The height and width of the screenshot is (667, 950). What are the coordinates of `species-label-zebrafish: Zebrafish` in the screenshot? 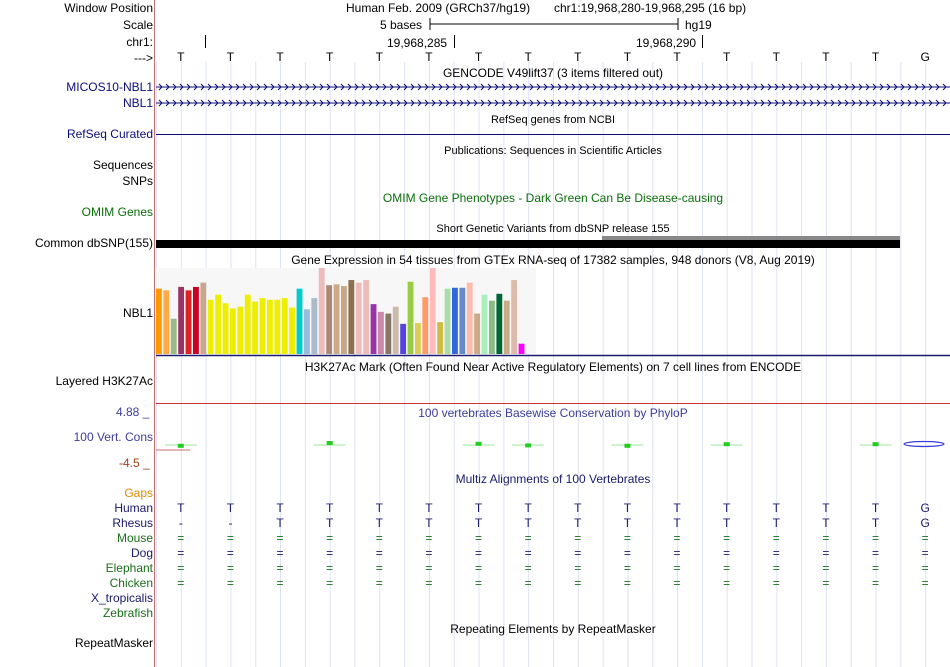 It's located at (127, 613).